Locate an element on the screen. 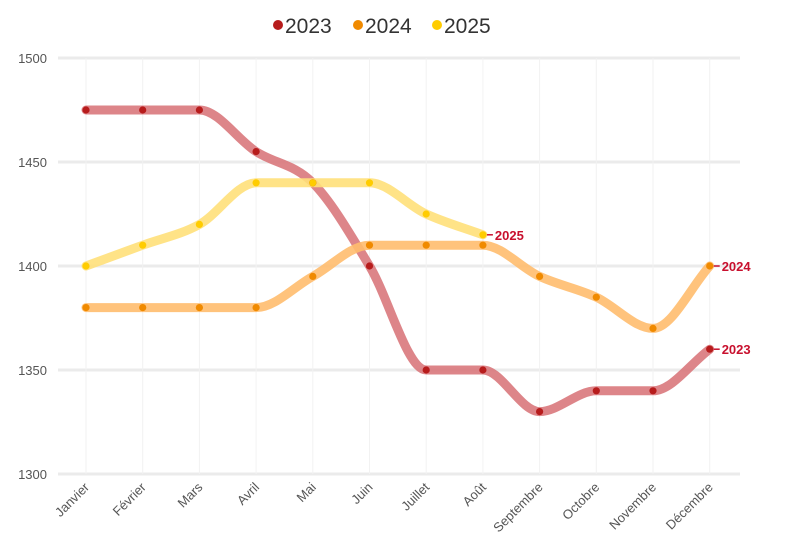  end-label-2025: 2025 is located at coordinates (509, 235).